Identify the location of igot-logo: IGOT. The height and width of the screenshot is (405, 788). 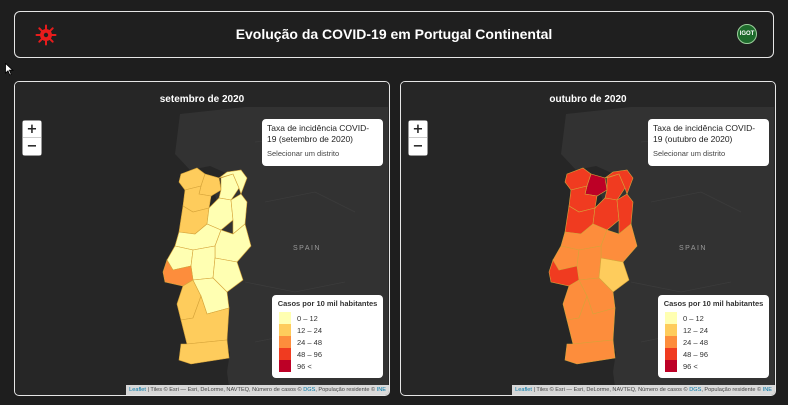
(747, 34).